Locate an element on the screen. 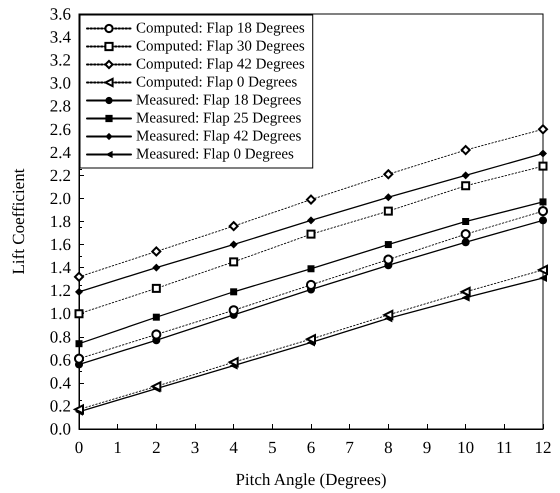 The image size is (560, 493). legend-label: Computed: Flap 30 Degrees is located at coordinates (220, 46).